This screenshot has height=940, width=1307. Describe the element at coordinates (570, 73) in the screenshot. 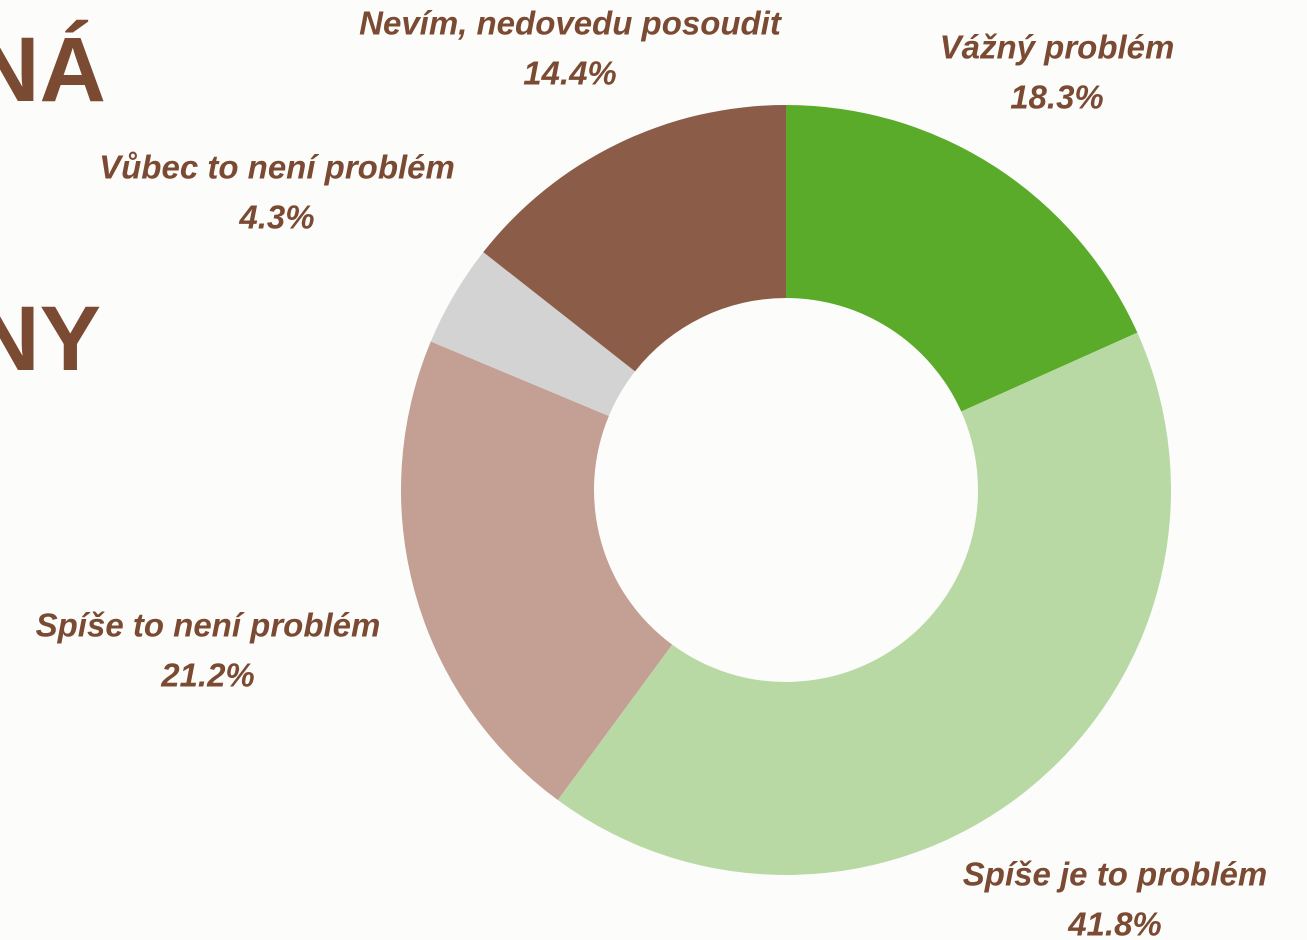

I see `value-label: 14.4%` at that location.